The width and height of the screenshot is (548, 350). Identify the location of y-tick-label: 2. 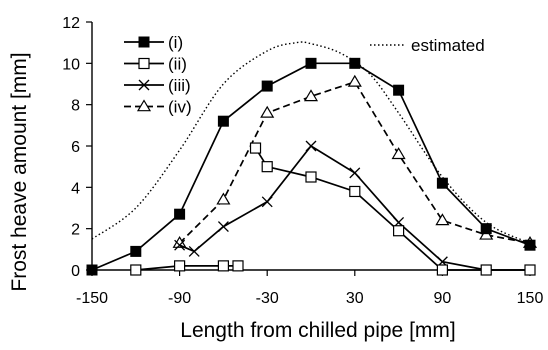
(75, 230).